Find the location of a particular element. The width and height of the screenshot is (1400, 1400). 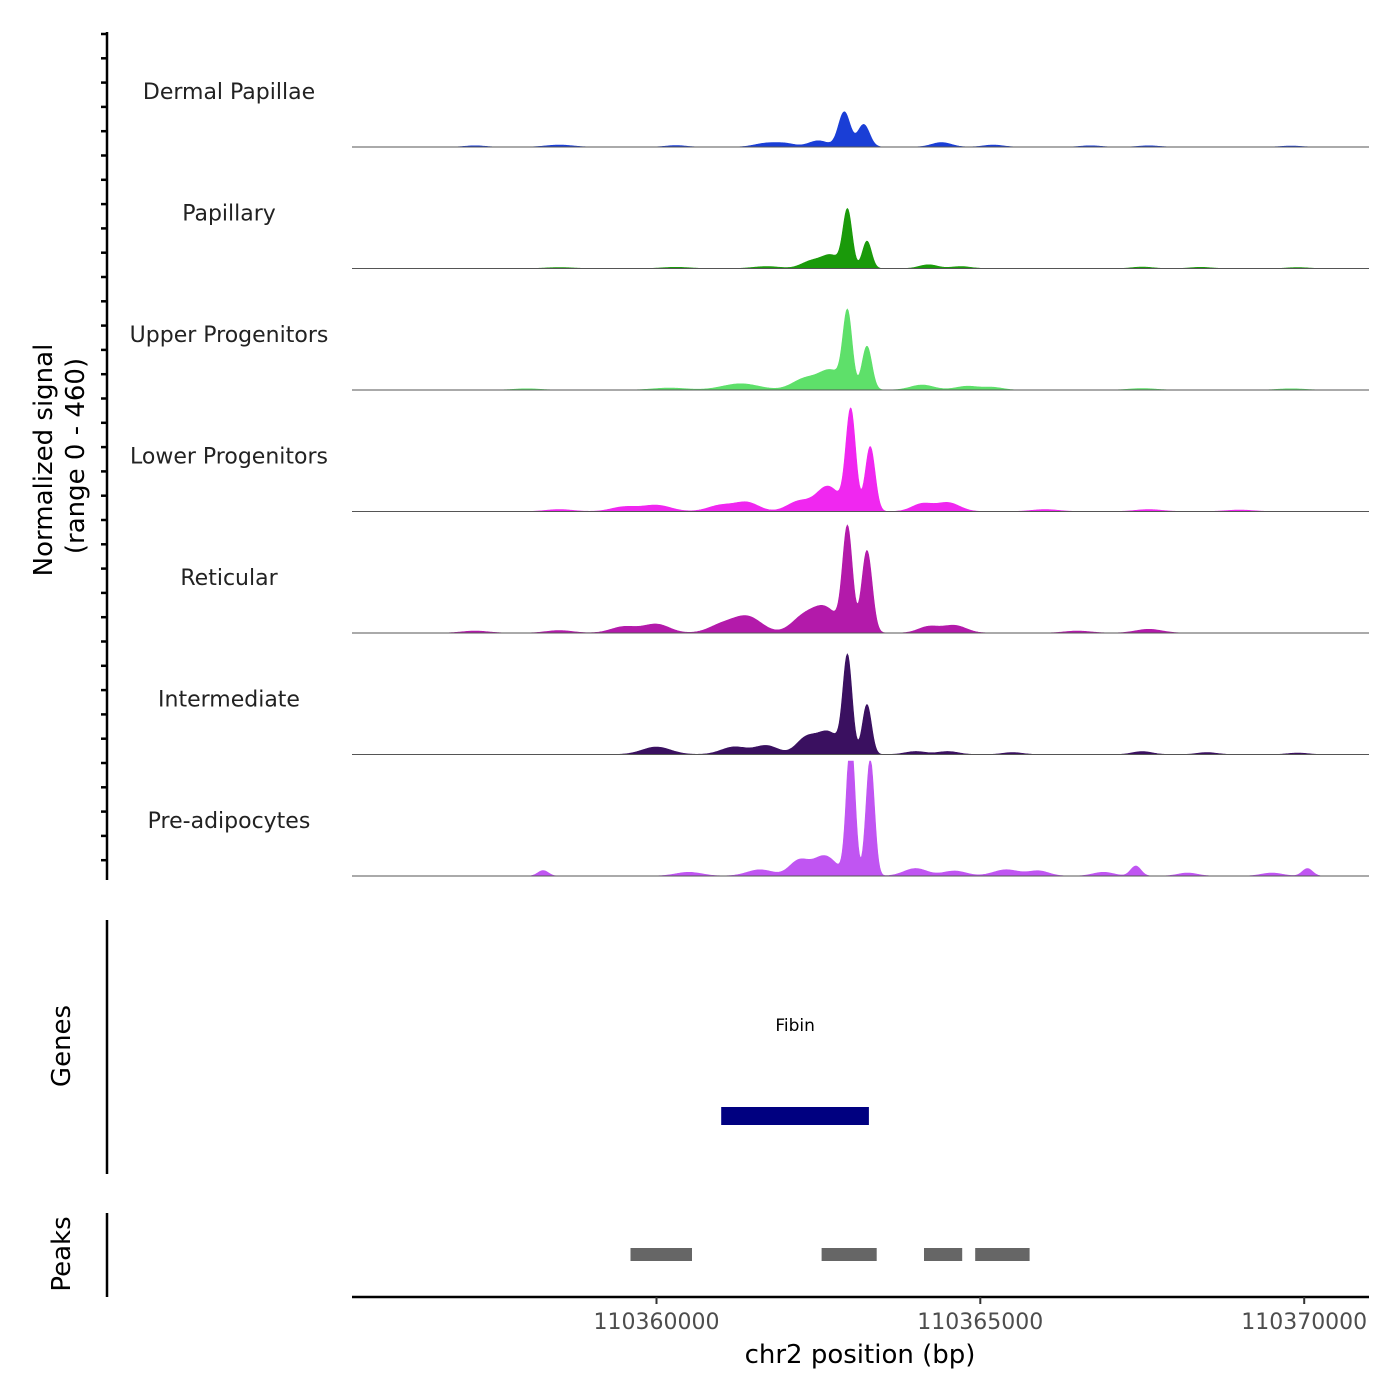

x-tick-label: 110370000 is located at coordinates (1304, 1322).